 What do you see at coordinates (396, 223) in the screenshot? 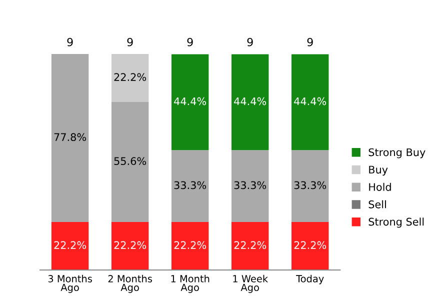
I see `legend-label: Strong Sell` at bounding box center [396, 223].